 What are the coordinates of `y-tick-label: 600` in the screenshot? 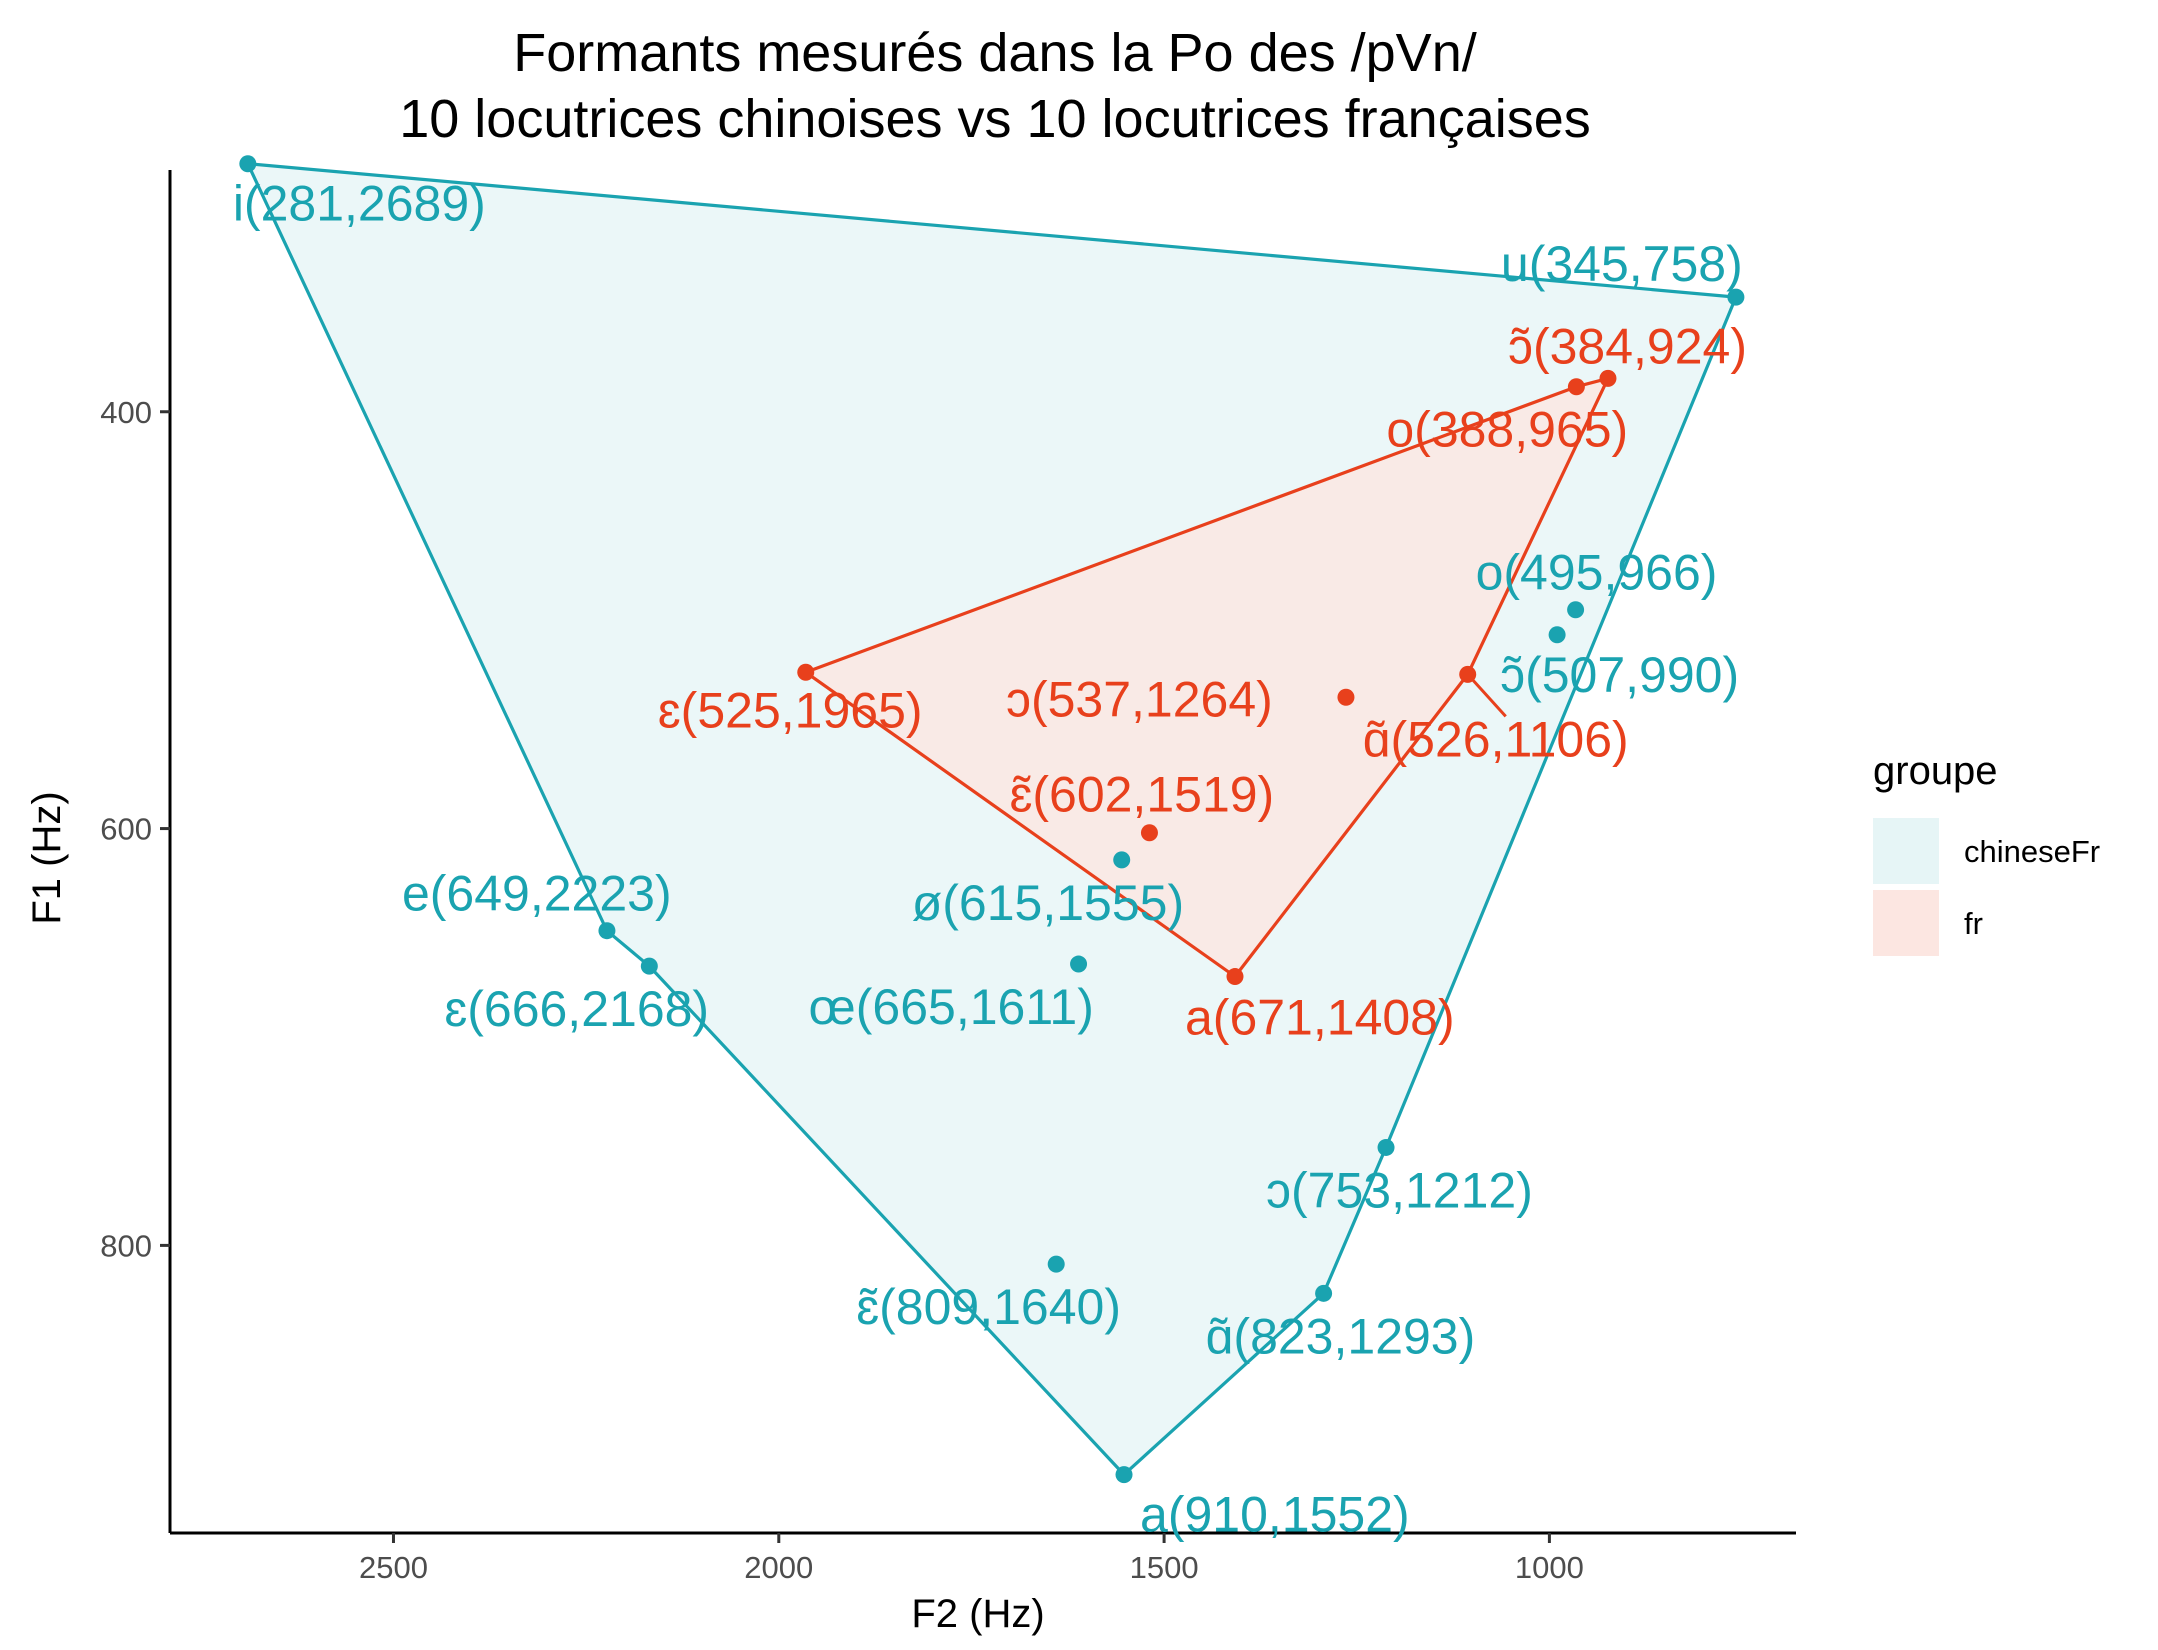 It's located at (126, 829).